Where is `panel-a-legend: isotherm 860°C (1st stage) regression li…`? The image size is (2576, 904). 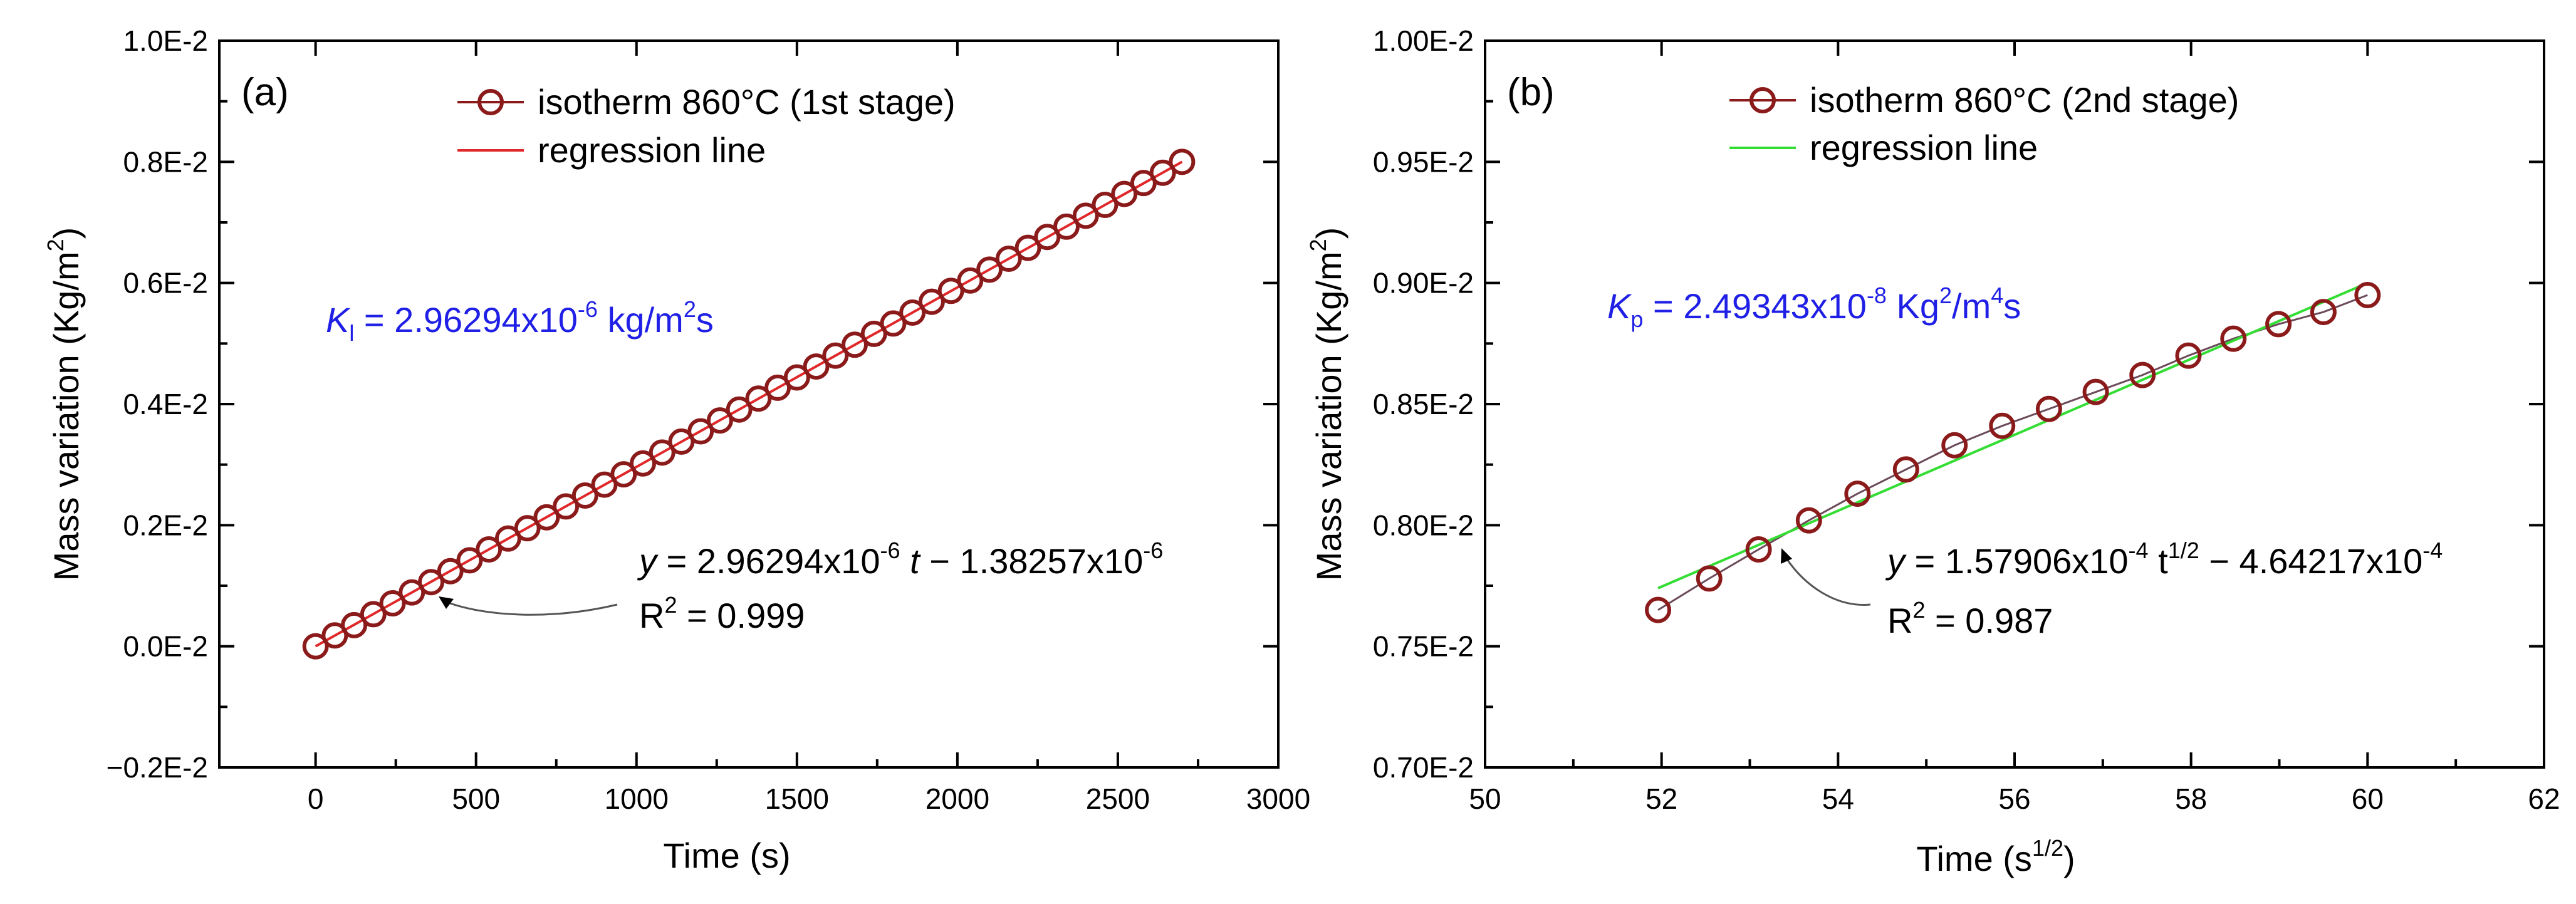 panel-a-legend: isotherm 860°C (1st stage) regression li… is located at coordinates (706, 126).